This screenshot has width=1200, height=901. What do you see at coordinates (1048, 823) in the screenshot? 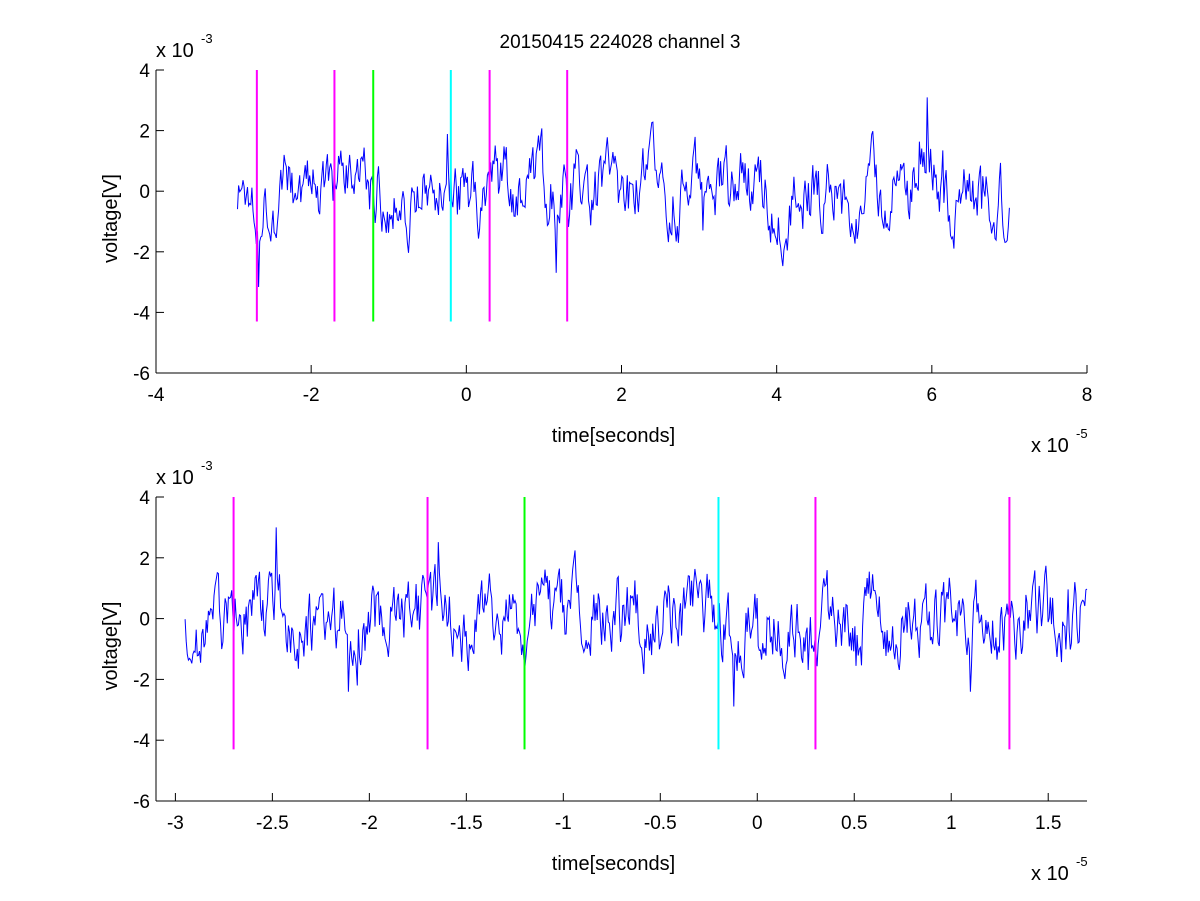
I see `x-tick-label: 1.5` at bounding box center [1048, 823].